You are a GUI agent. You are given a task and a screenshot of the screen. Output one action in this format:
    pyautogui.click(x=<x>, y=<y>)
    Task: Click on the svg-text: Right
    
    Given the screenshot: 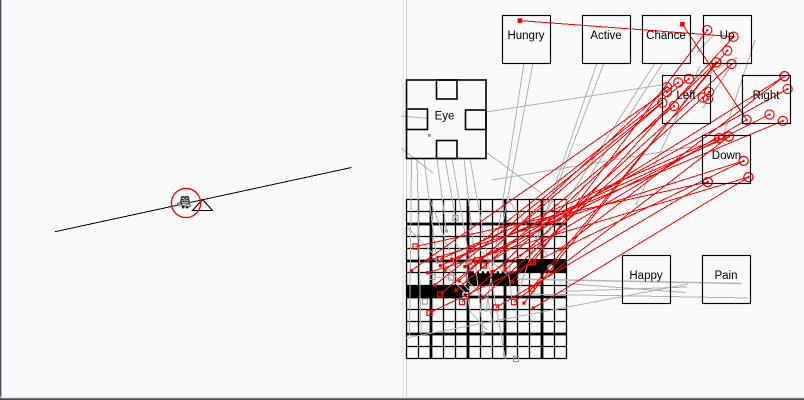 What is the action you would take?
    pyautogui.click(x=767, y=96)
    